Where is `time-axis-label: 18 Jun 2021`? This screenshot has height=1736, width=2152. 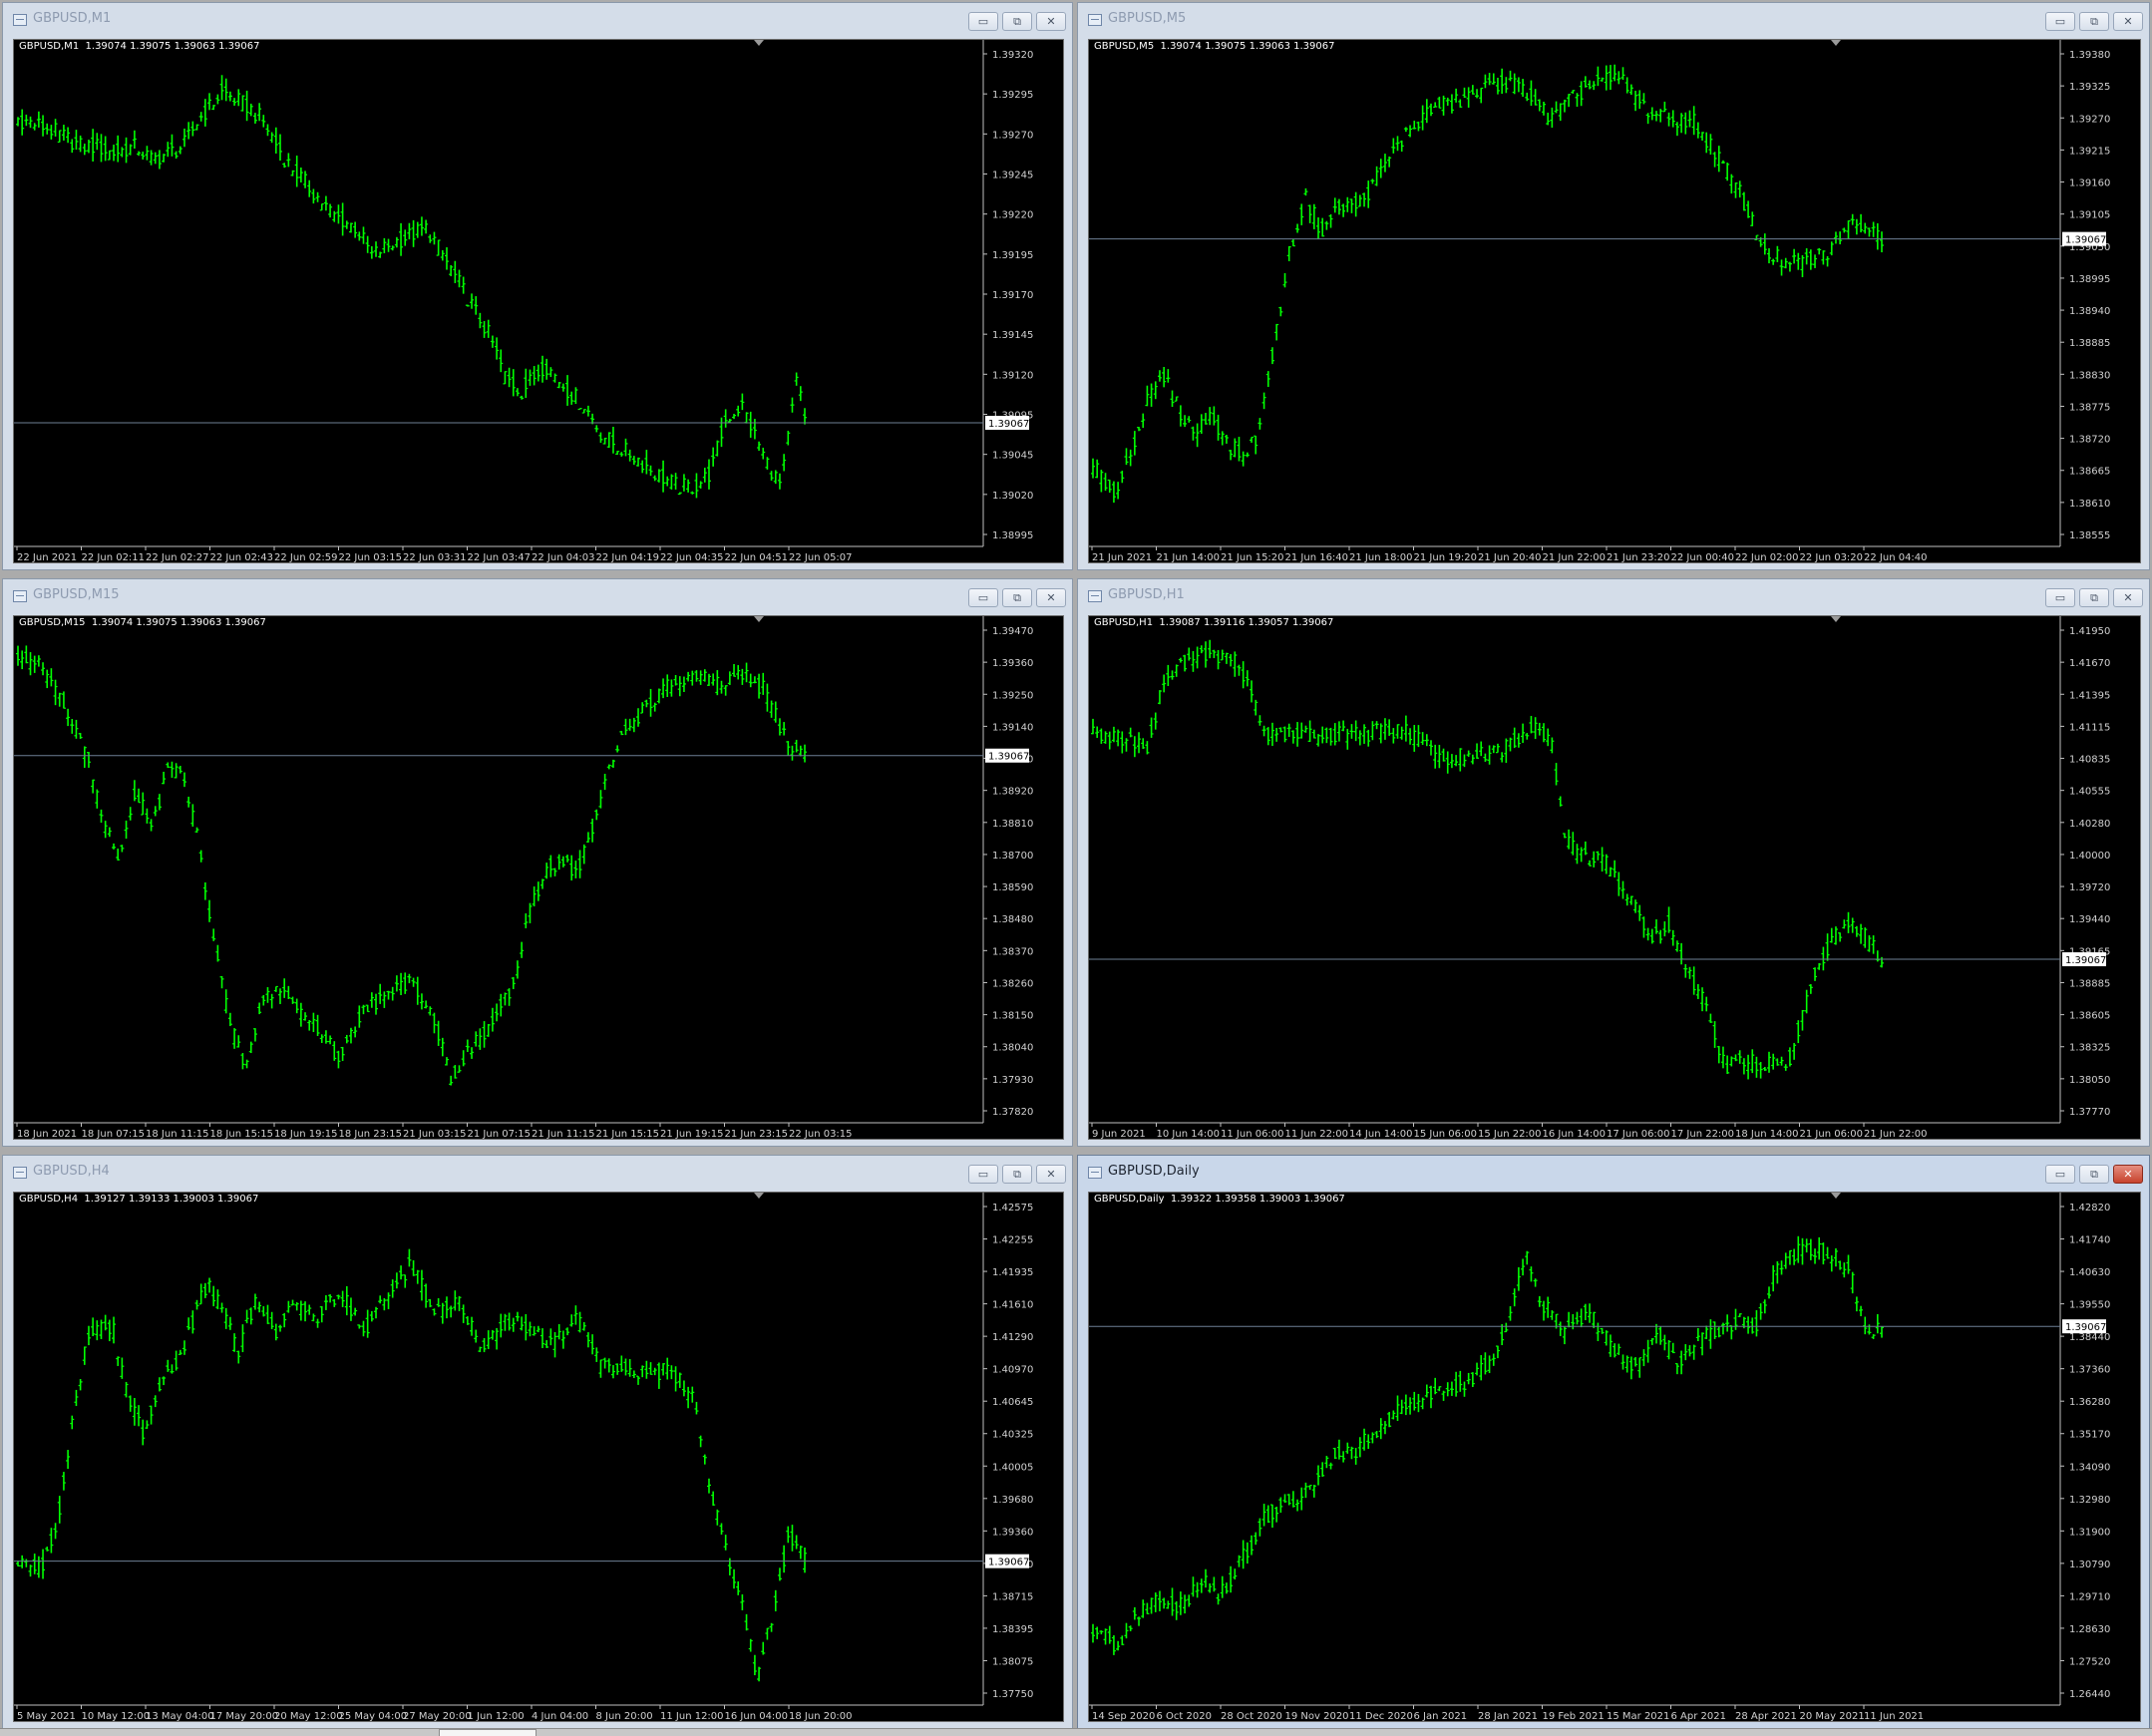 time-axis-label: 18 Jun 2021 is located at coordinates (47, 1134).